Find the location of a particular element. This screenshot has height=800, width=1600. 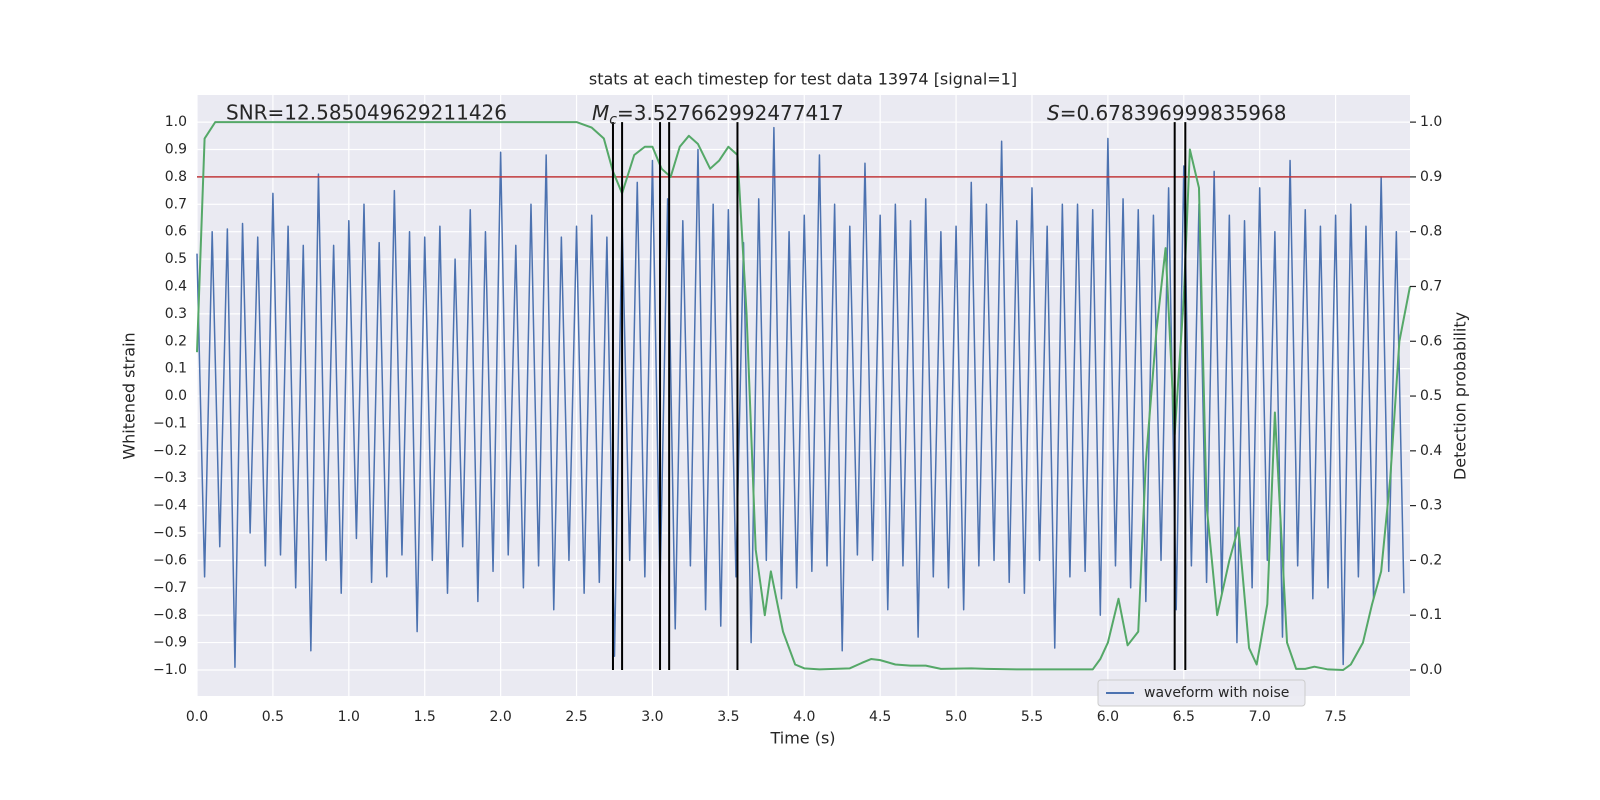

y2-tick-label: 0.0 is located at coordinates (1431, 670).